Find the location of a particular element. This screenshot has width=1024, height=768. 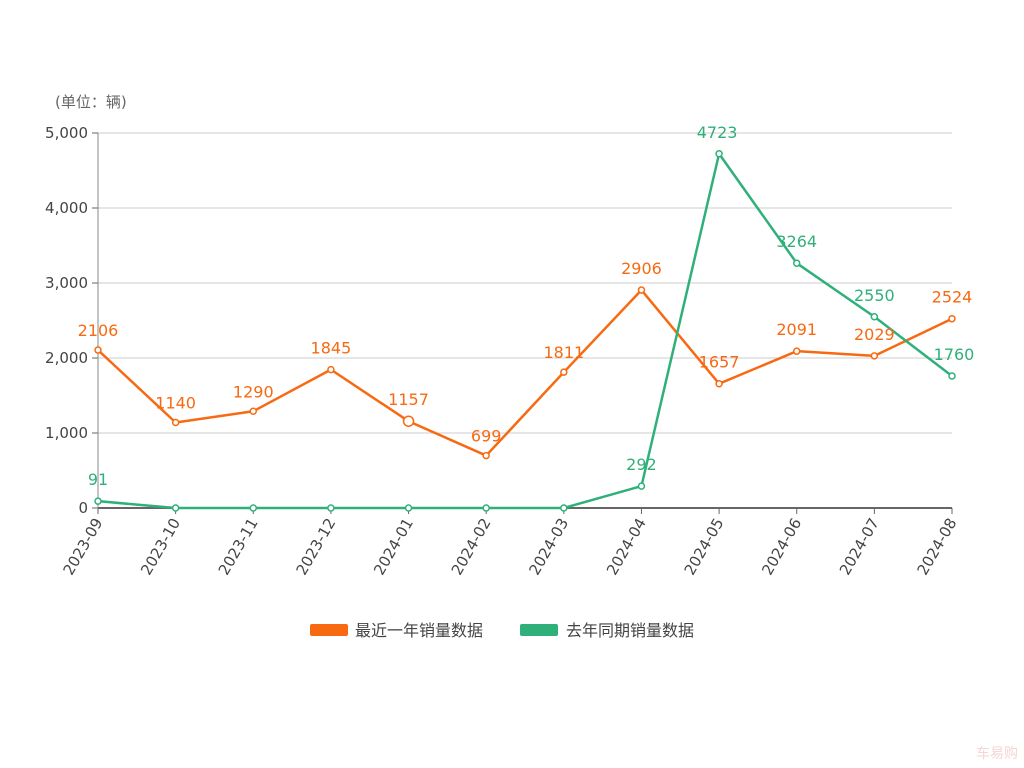

data-label: 699 is located at coordinates (486, 436).